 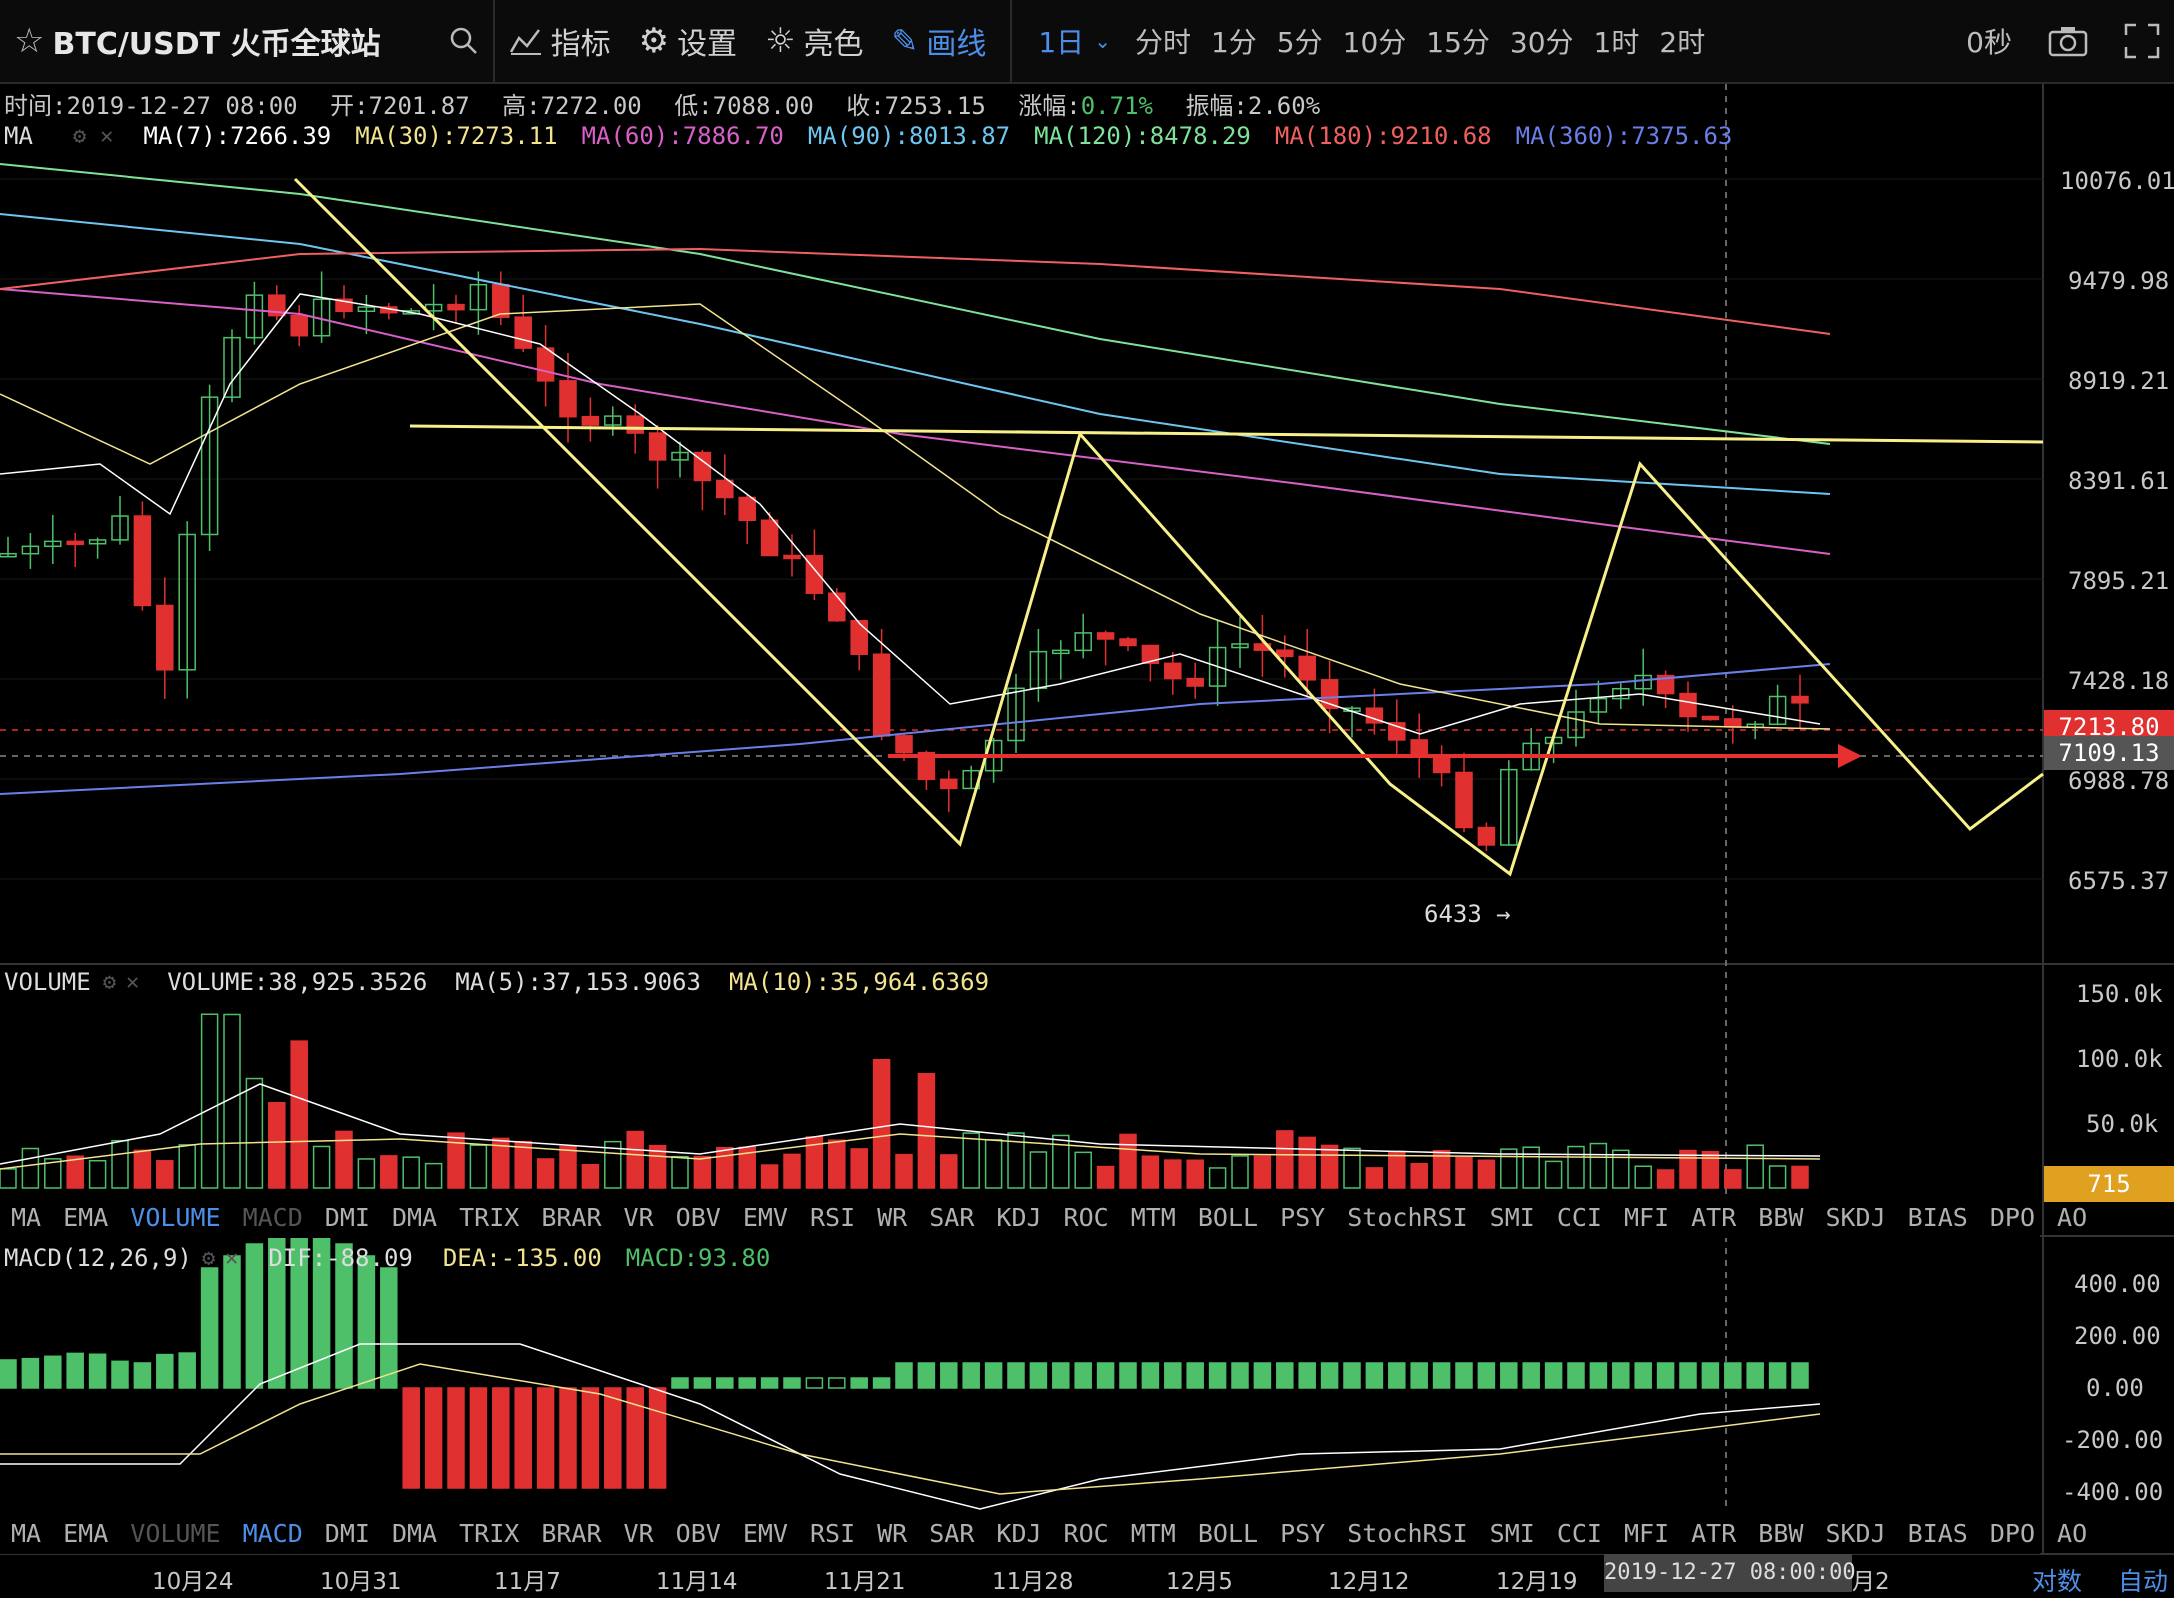 I want to click on timeframe-30m: 30分, so click(x=1541, y=42).